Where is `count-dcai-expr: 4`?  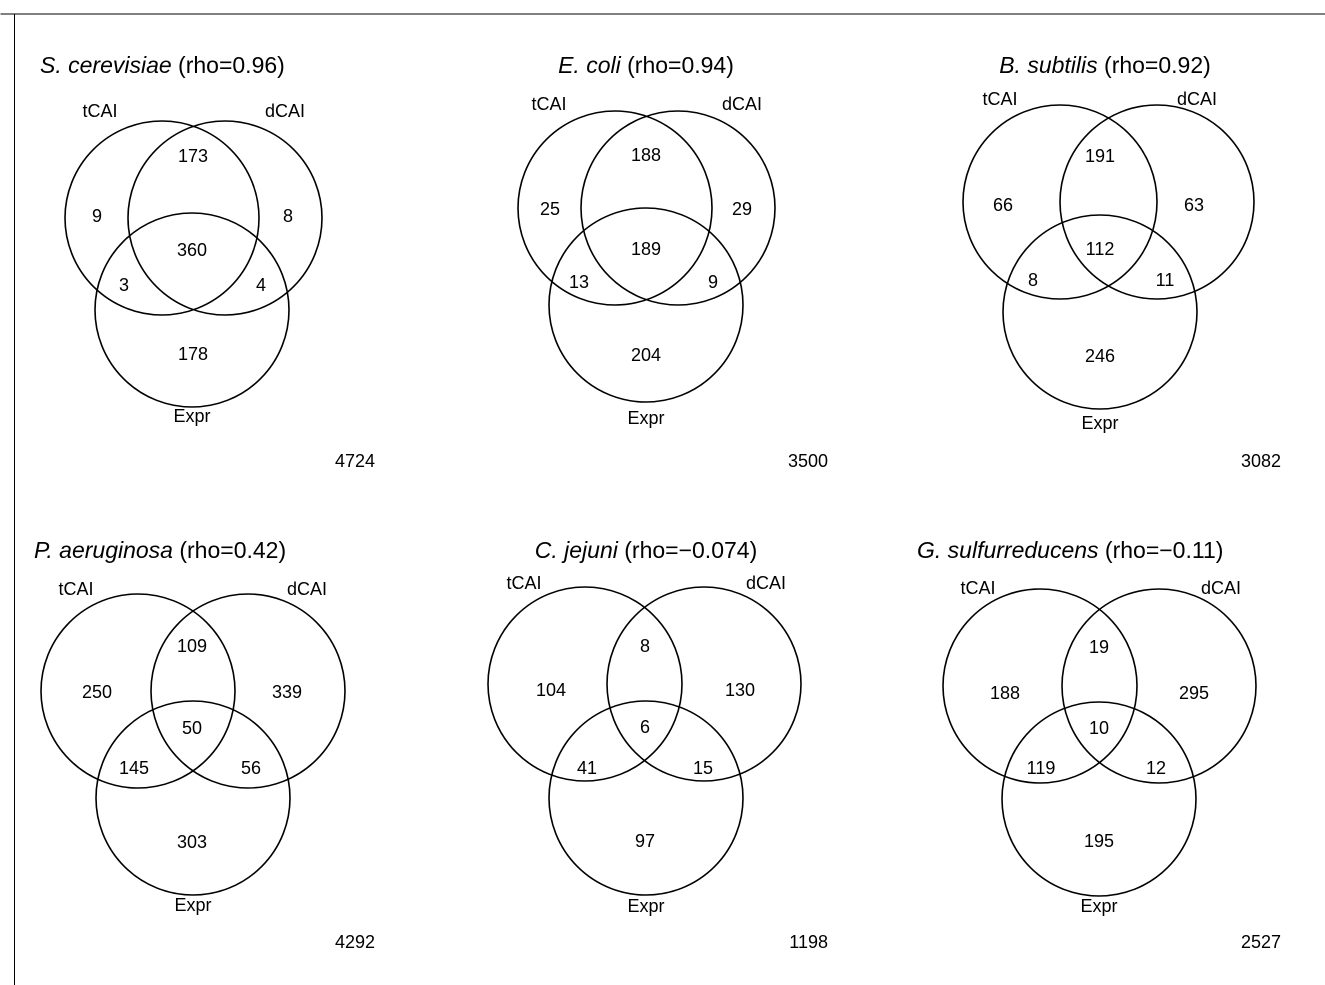
count-dcai-expr: 4 is located at coordinates (261, 285).